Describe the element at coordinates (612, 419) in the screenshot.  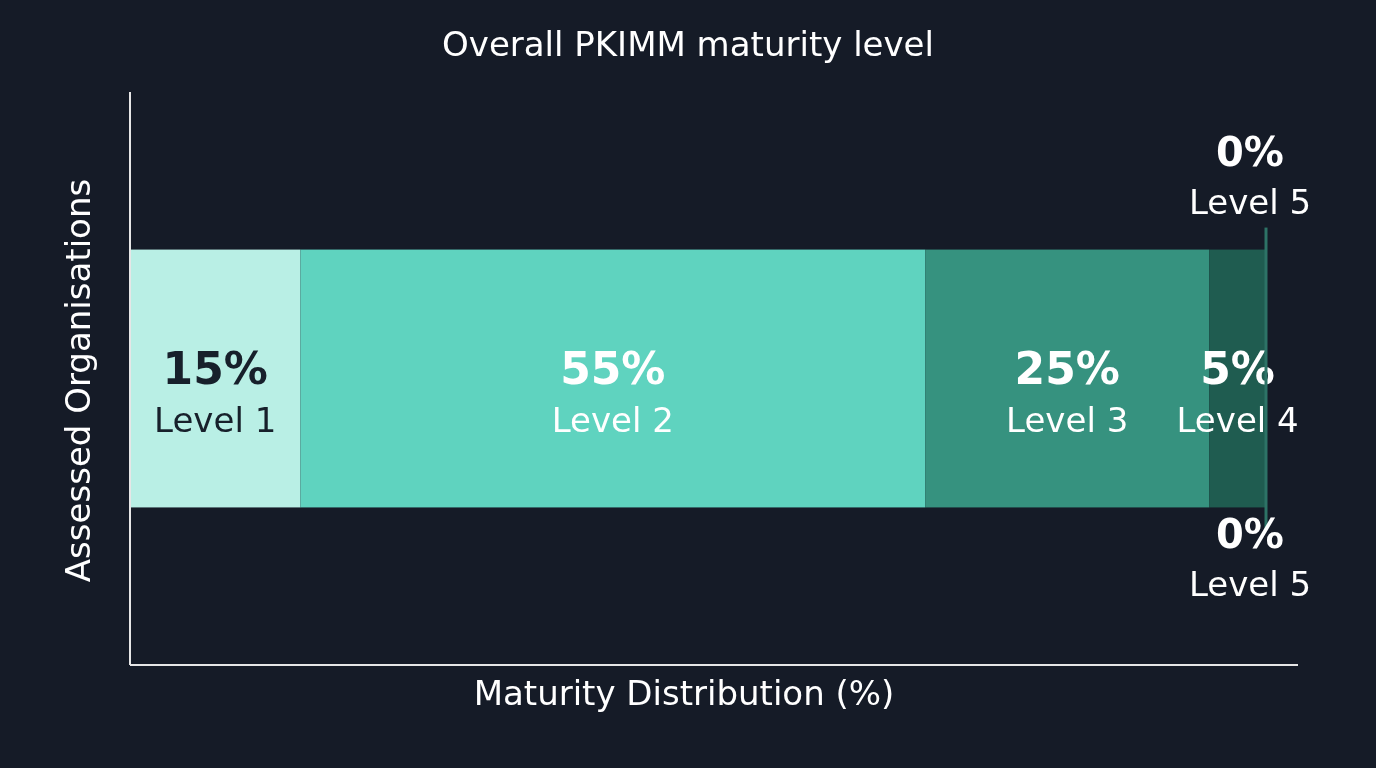
I see `series-label: Level 2` at that location.